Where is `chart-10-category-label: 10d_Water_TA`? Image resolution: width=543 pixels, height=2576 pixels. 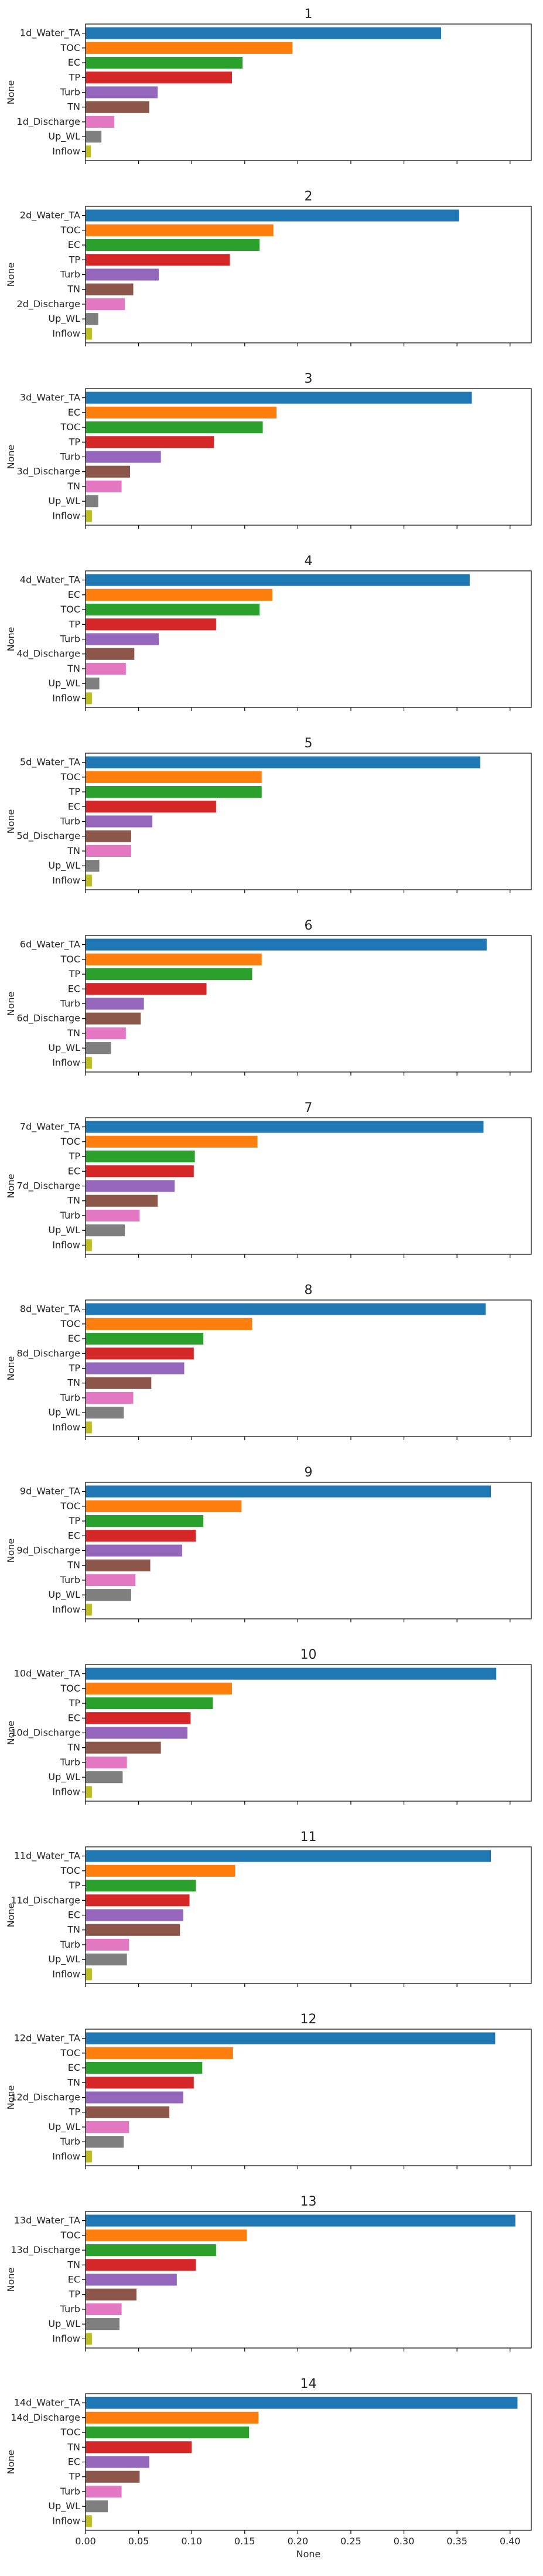
chart-10-category-label: 10d_Water_TA is located at coordinates (47, 1674).